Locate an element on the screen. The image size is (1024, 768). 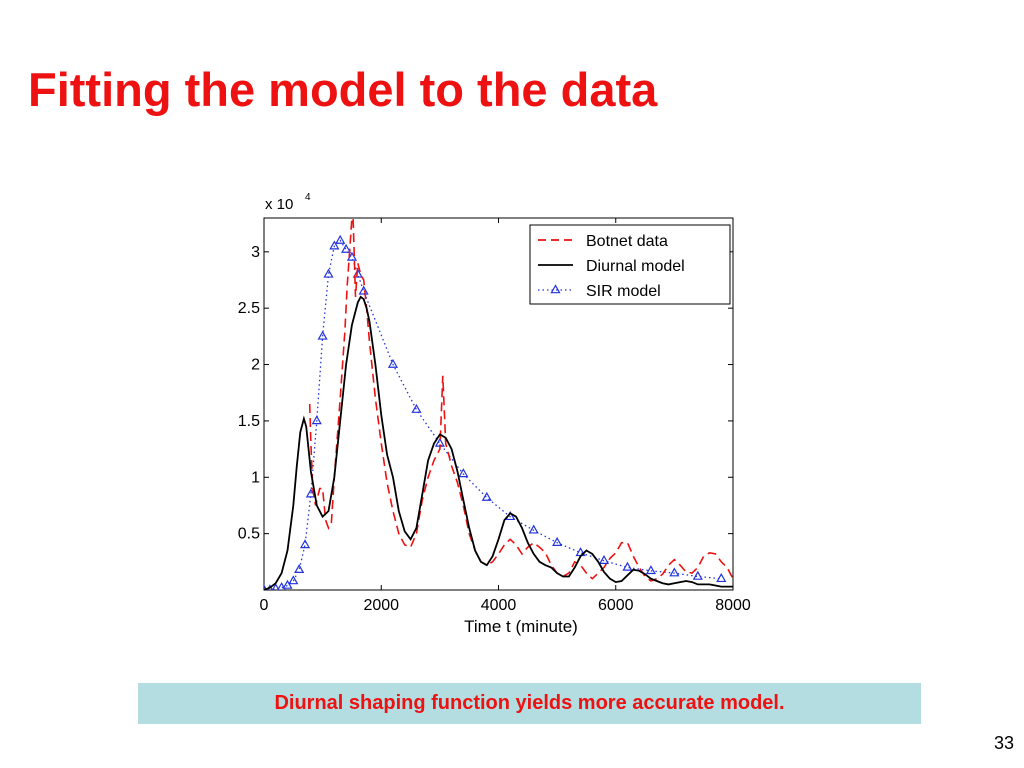
y-tick-label: 0.5 is located at coordinates (249, 534).